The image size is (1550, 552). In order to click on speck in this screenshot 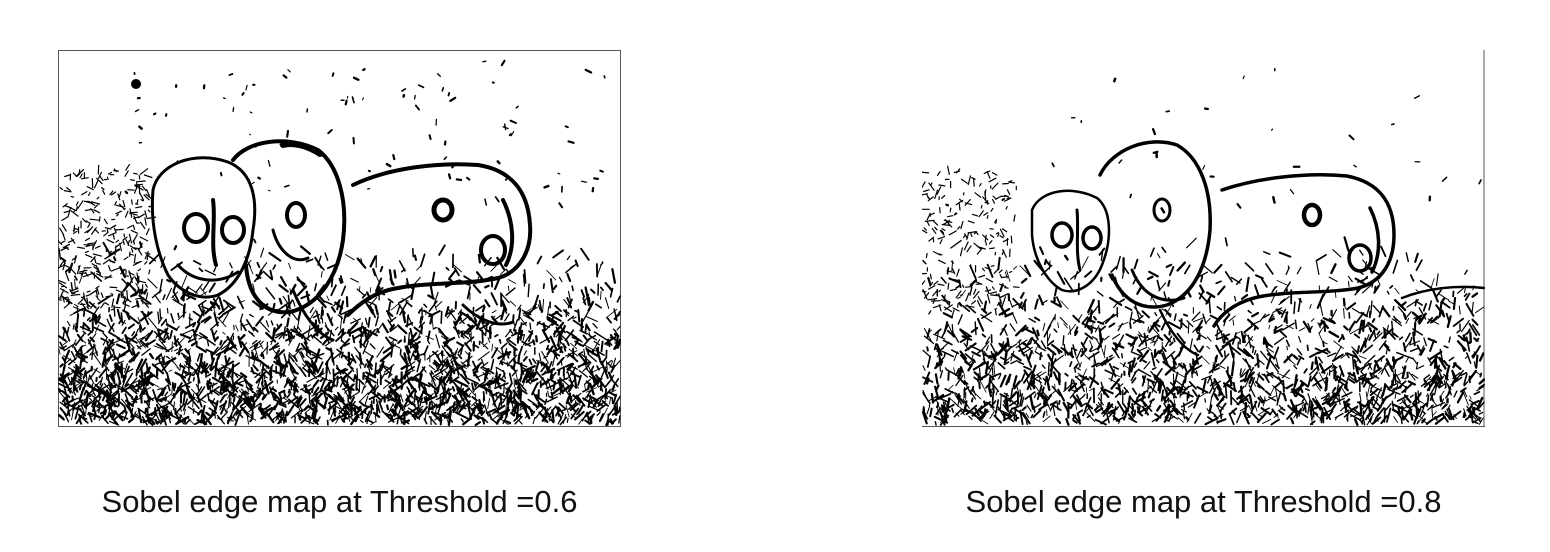, I will do `click(486, 202)`.